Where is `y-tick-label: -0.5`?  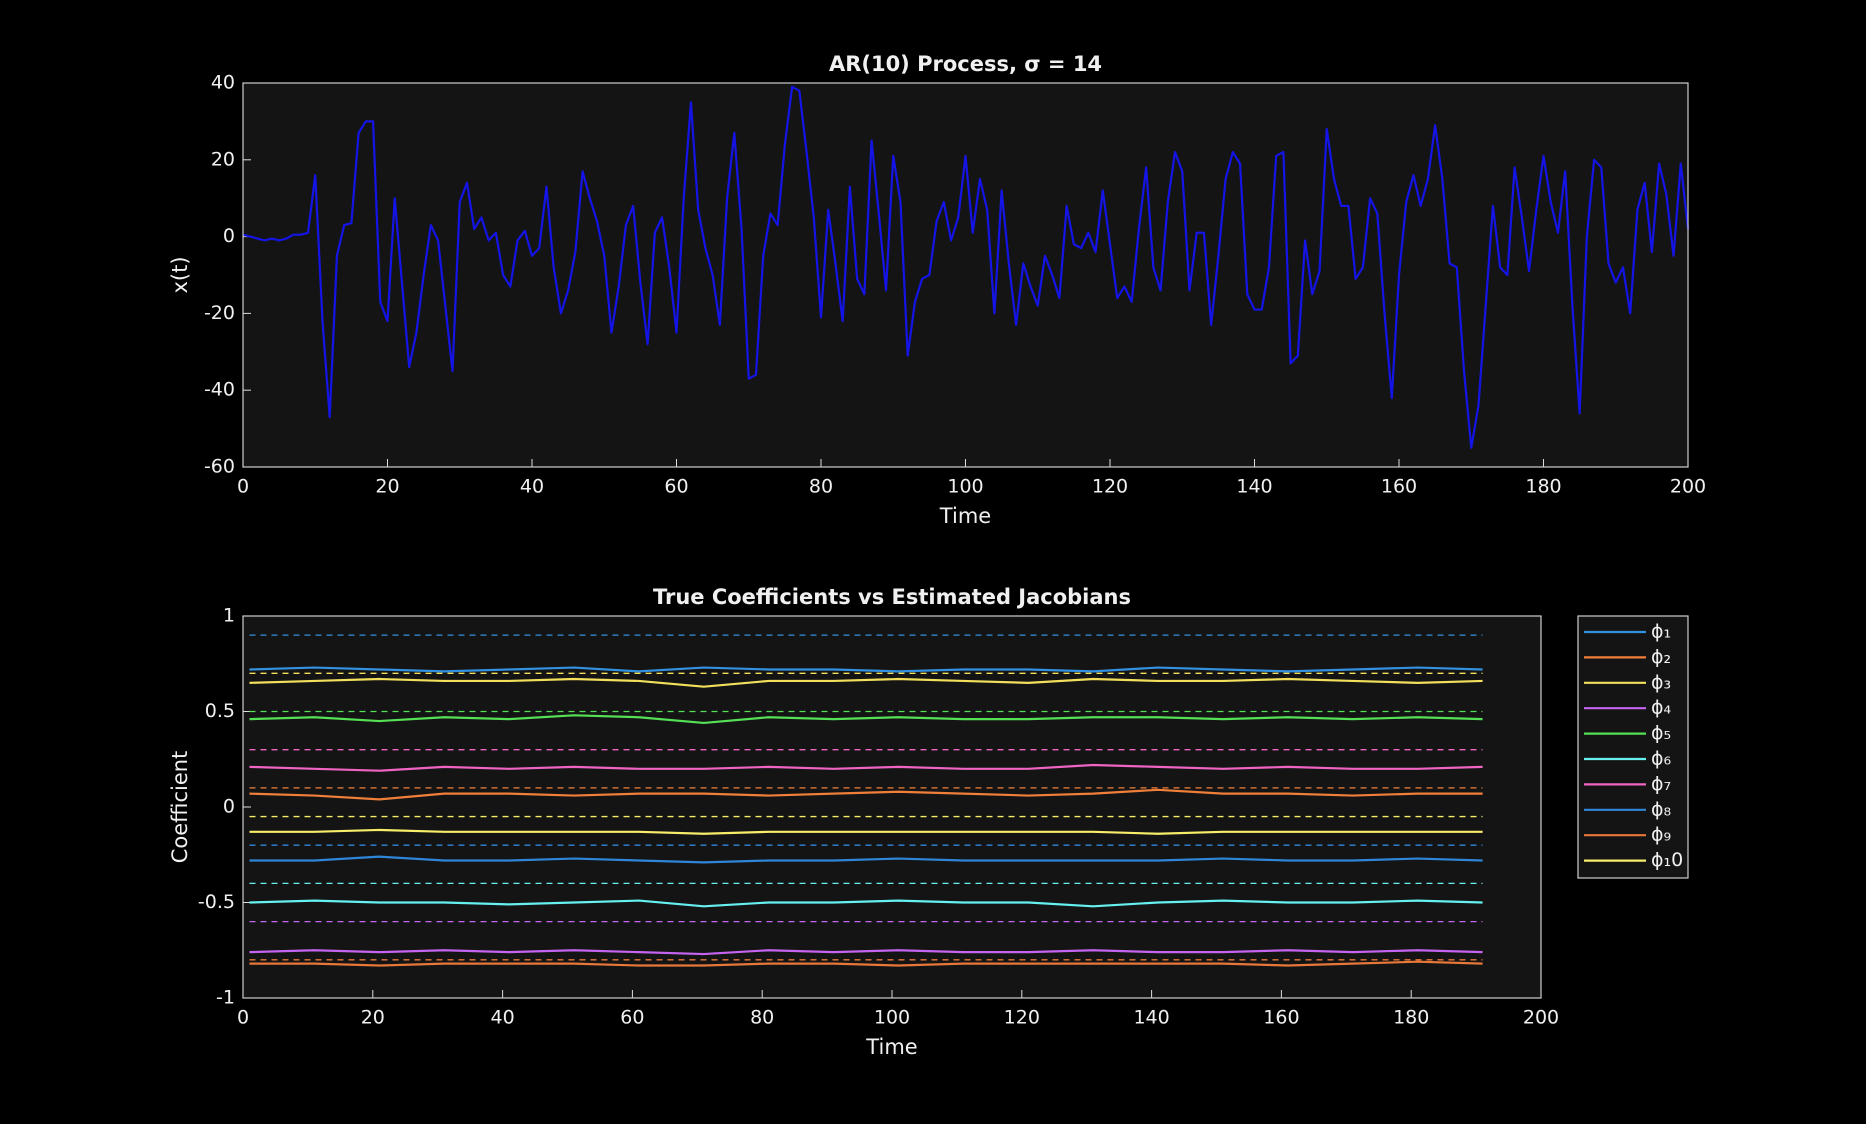
y-tick-label: -0.5 is located at coordinates (216, 902).